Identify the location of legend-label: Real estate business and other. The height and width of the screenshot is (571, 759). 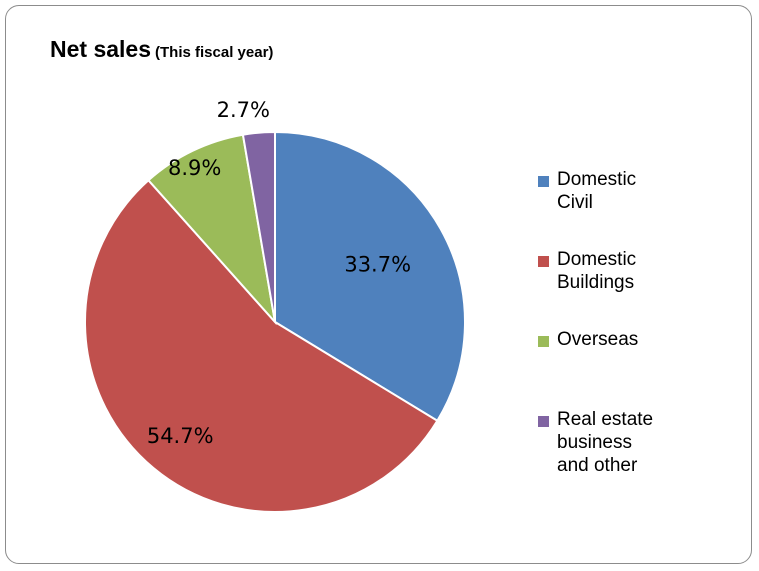
(605, 442).